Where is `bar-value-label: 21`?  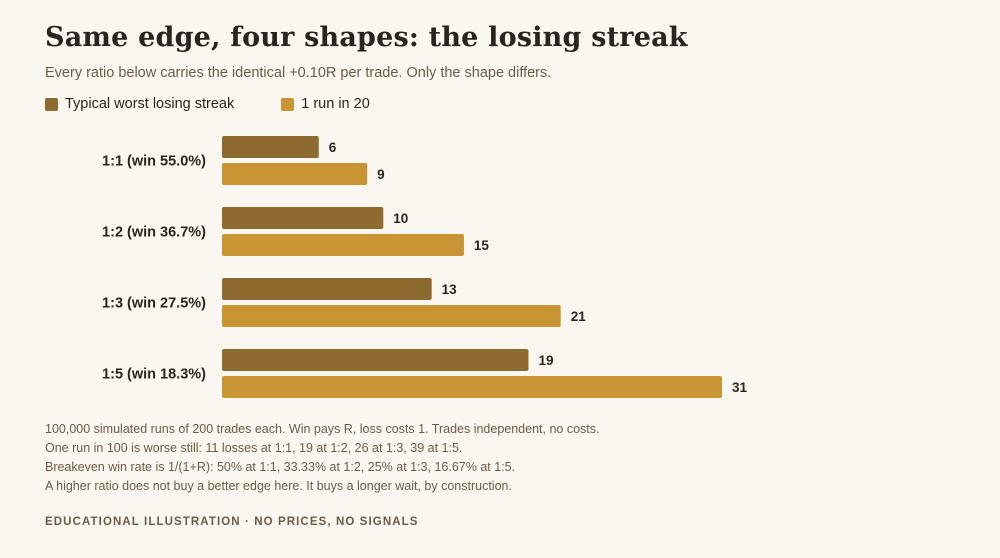 bar-value-label: 21 is located at coordinates (579, 316).